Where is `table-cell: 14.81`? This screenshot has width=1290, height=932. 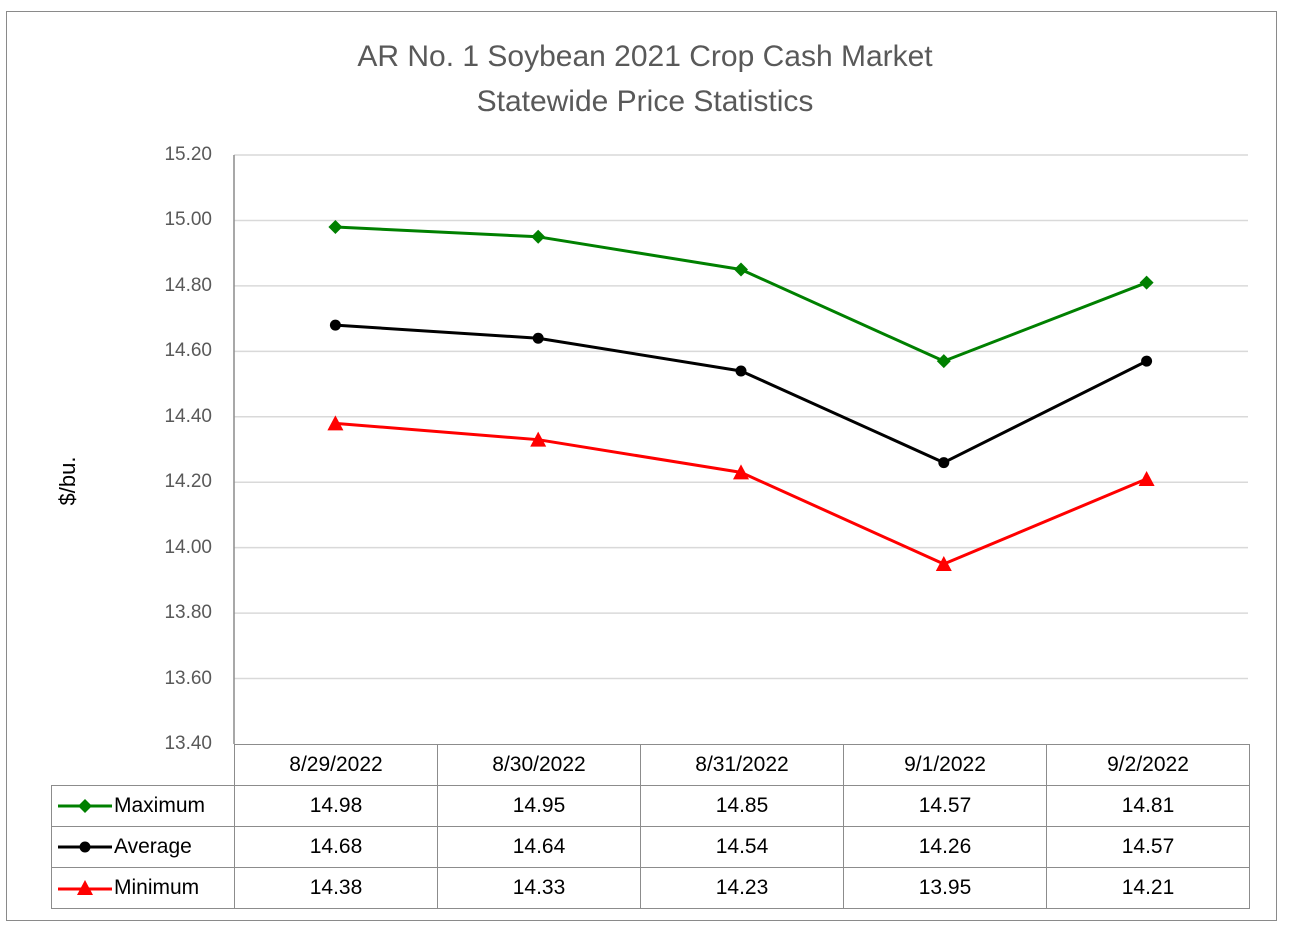
table-cell: 14.81 is located at coordinates (1148, 806).